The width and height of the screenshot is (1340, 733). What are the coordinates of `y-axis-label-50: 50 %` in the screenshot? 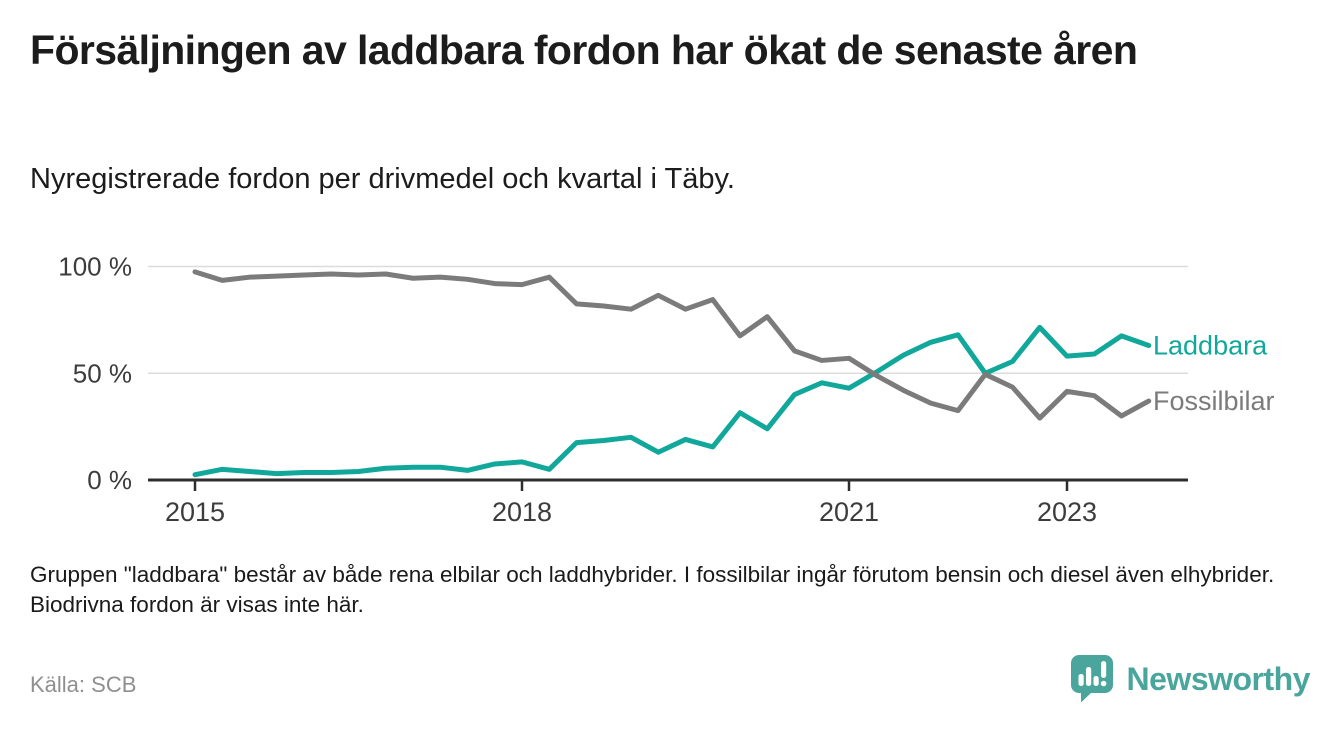 It's located at (102, 373).